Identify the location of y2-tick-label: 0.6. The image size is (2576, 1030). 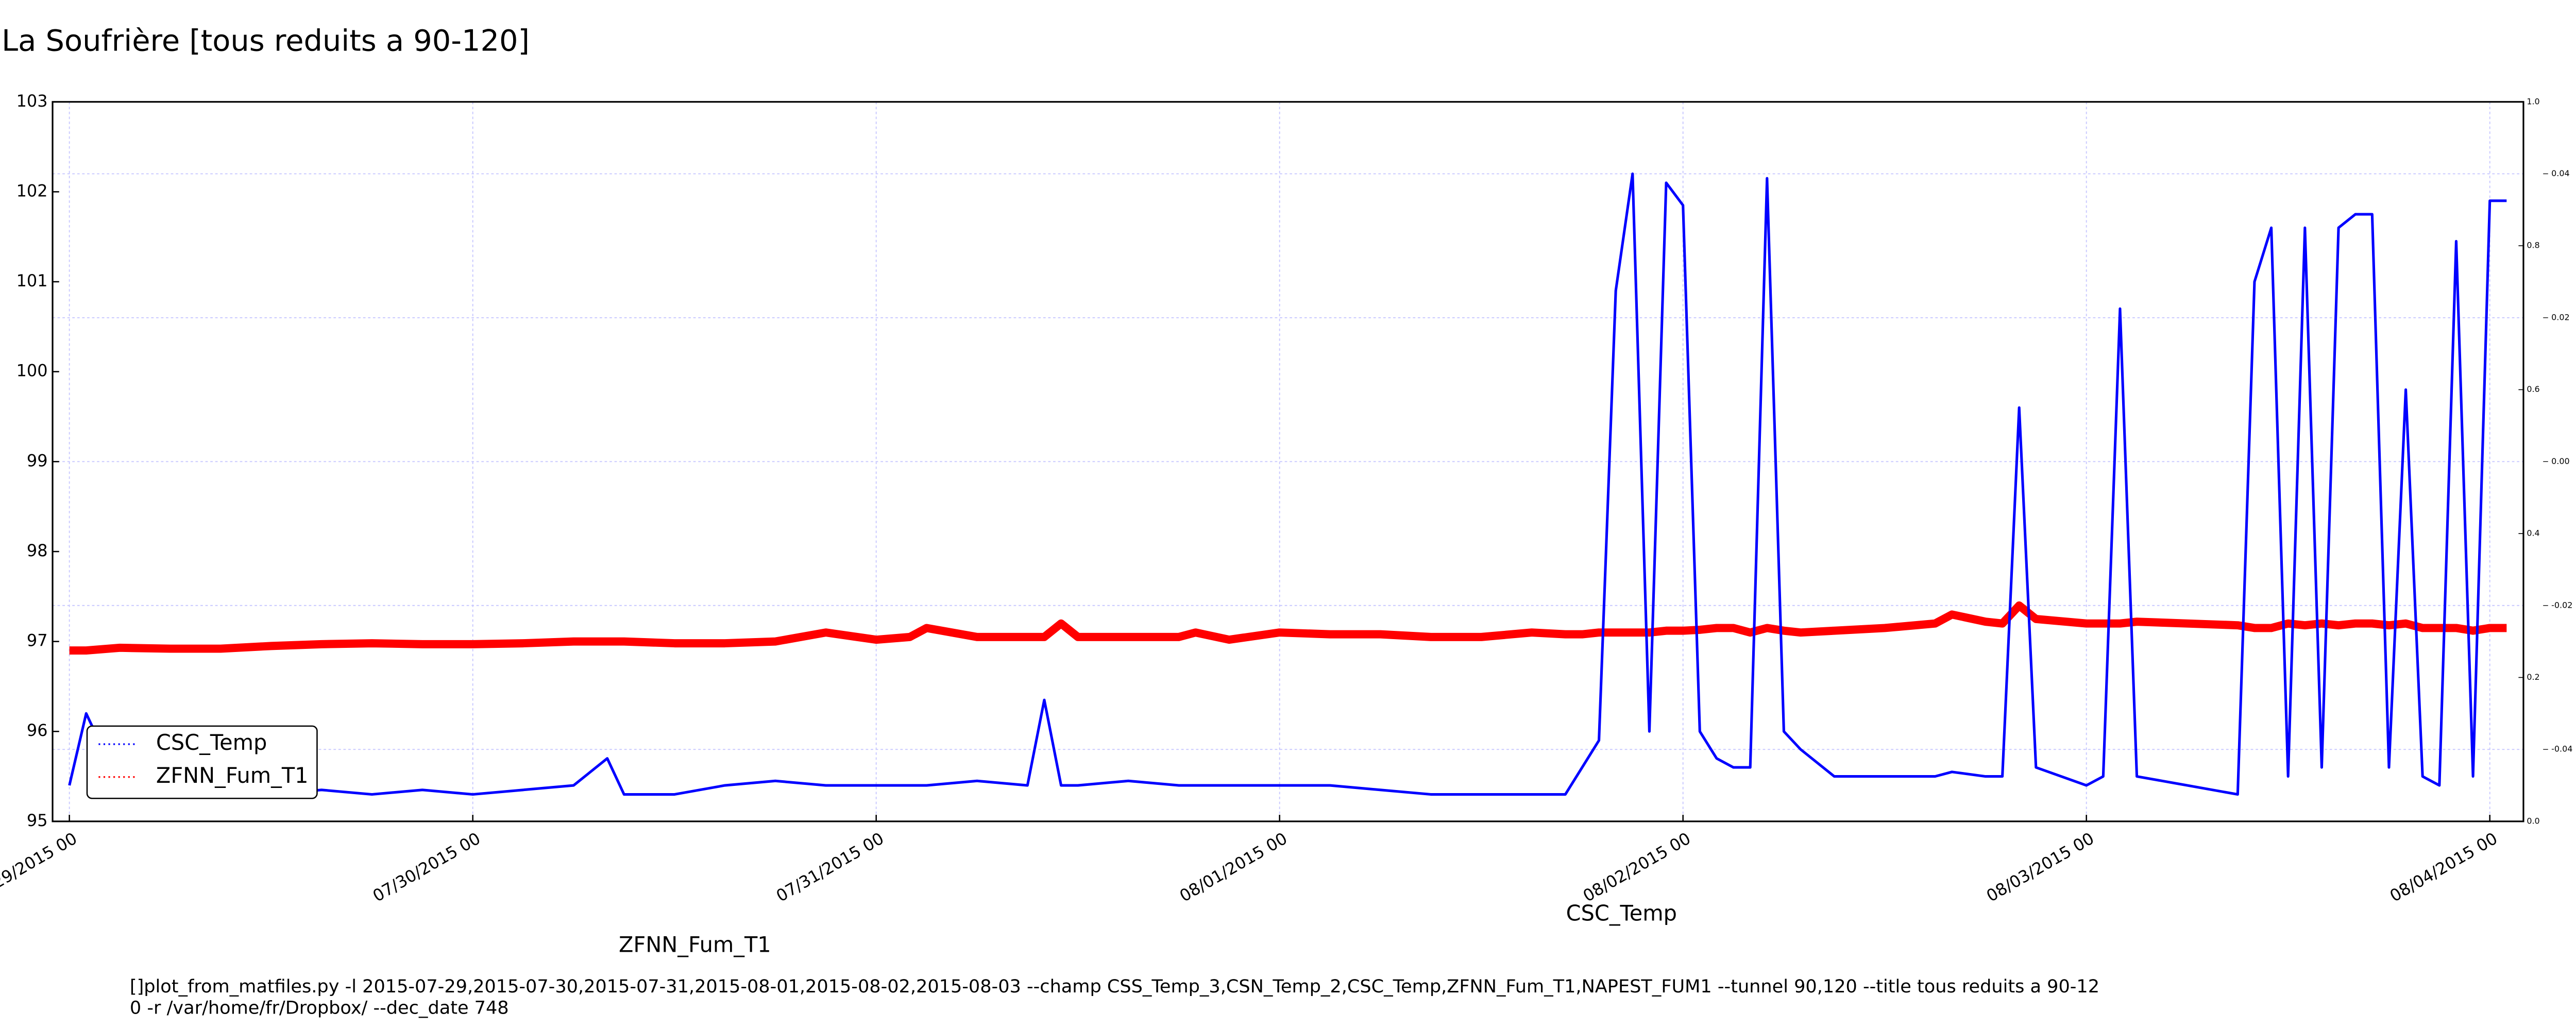
(2533, 389).